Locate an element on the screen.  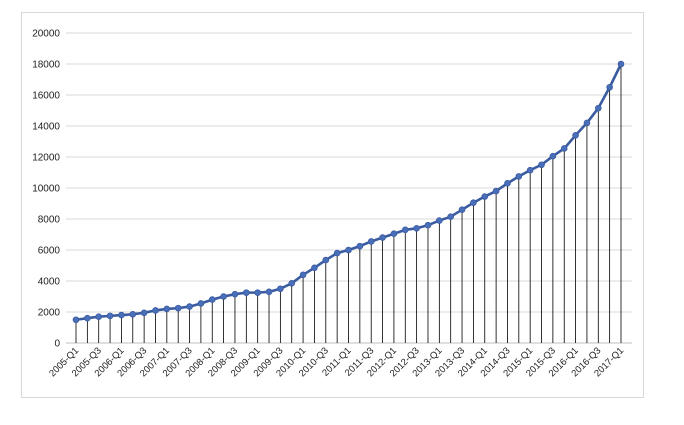
y-tick-label: 16000 is located at coordinates (46, 96).